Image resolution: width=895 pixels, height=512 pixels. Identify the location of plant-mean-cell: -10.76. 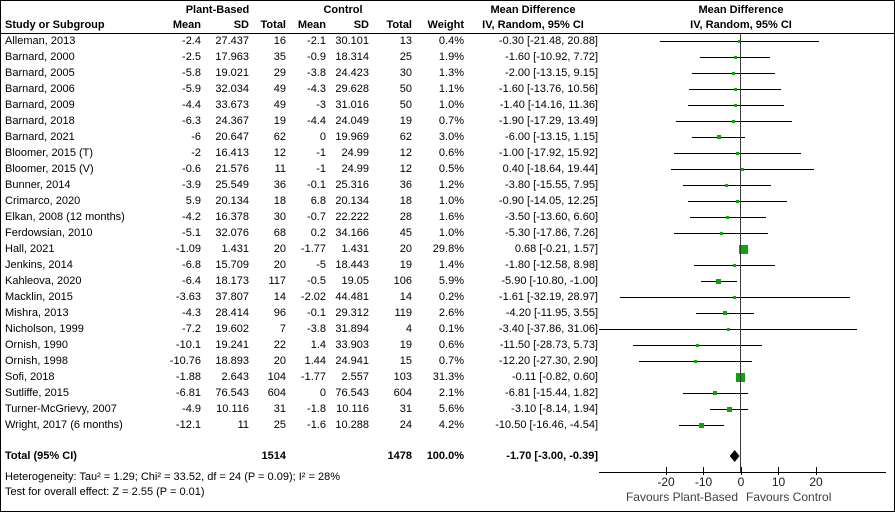
(185, 361).